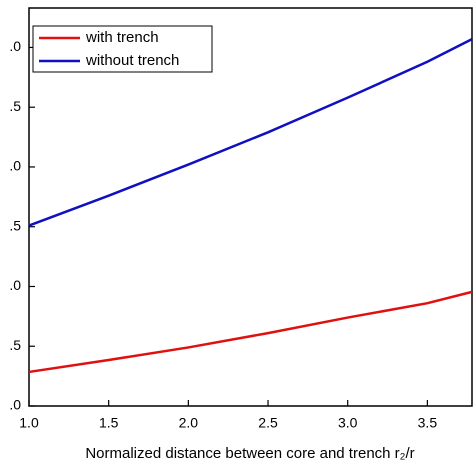 The width and height of the screenshot is (474, 474). Describe the element at coordinates (109, 423) in the screenshot. I see `x-tick-label: 1.5` at that location.